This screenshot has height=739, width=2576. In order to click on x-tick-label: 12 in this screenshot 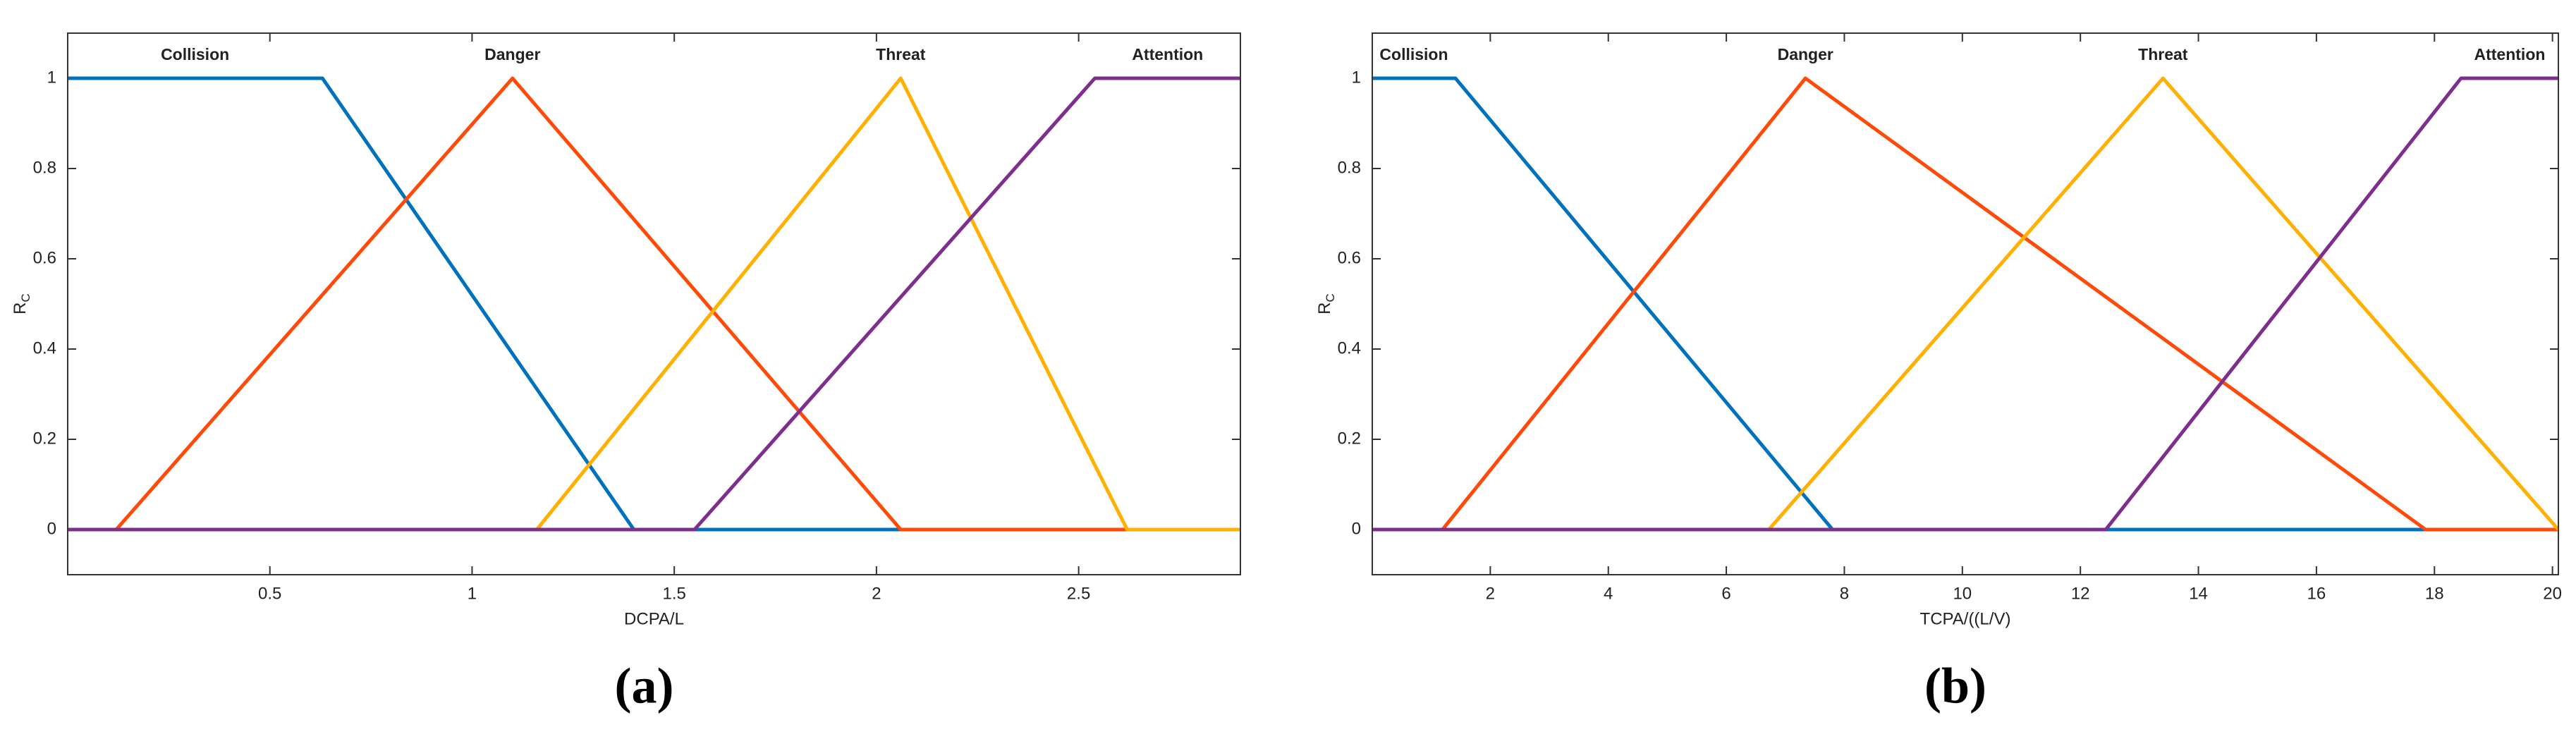, I will do `click(2081, 593)`.